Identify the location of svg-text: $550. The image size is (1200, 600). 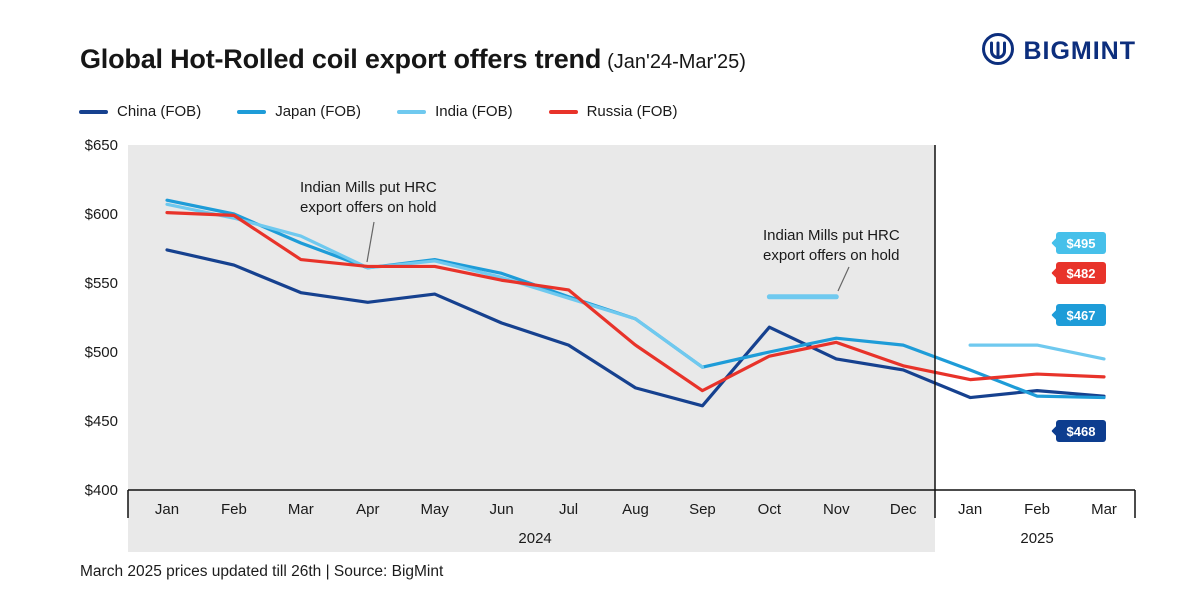
(101, 283).